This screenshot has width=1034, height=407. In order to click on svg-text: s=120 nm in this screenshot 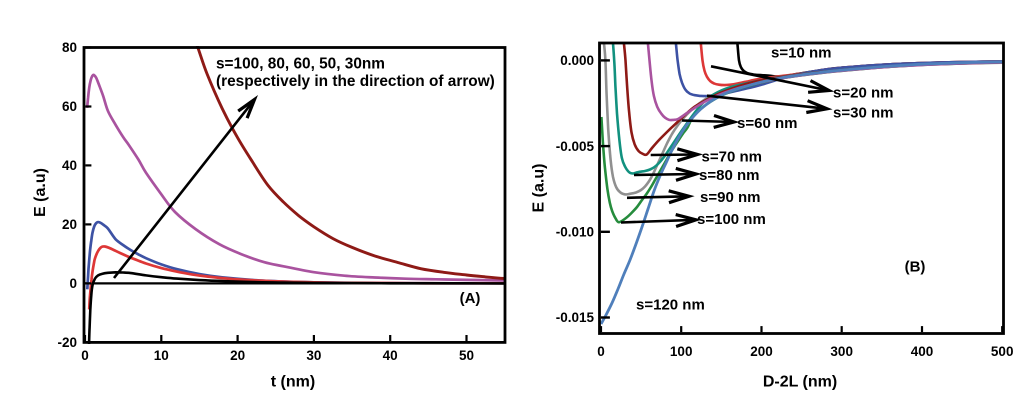, I will do `click(670, 304)`.